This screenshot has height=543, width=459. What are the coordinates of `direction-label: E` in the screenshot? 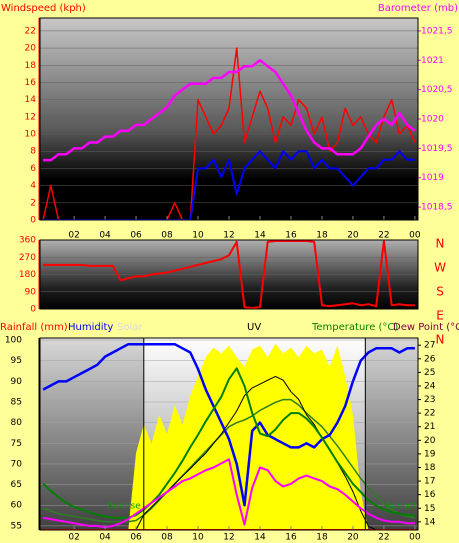 It's located at (440, 316).